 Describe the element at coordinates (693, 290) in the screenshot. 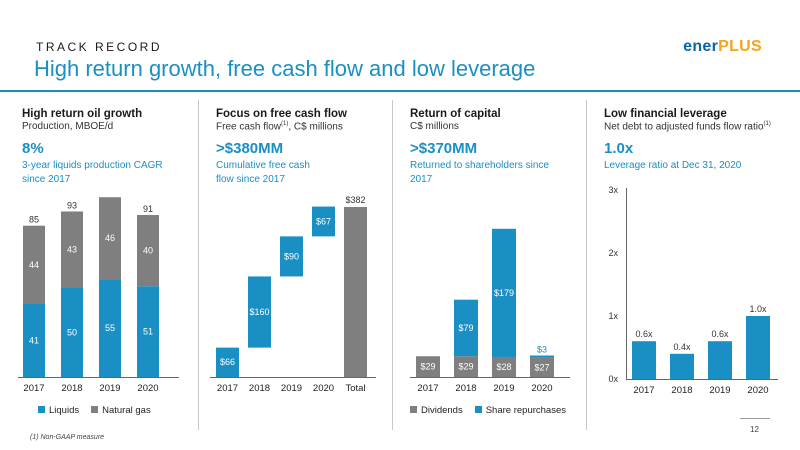

I see `leverage-chart: 0x 1x 2x 3x 0.6x 2017 0.4x 2018 0.6x 2019 1.0x 2020` at that location.